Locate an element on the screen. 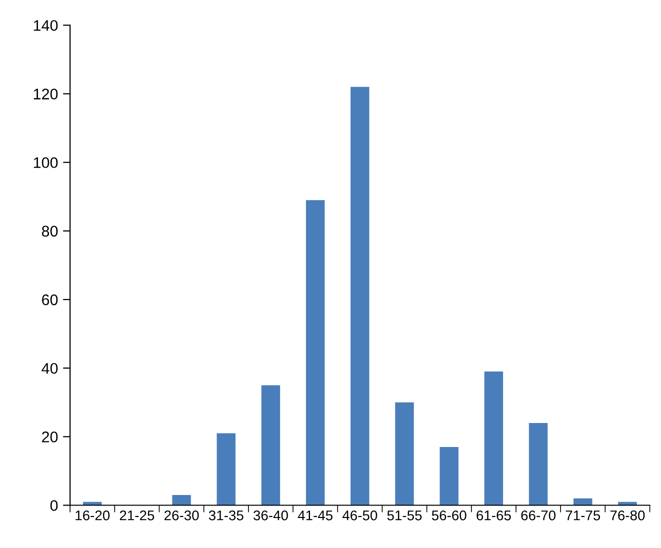  x-tick-label: 71-75 is located at coordinates (583, 515).